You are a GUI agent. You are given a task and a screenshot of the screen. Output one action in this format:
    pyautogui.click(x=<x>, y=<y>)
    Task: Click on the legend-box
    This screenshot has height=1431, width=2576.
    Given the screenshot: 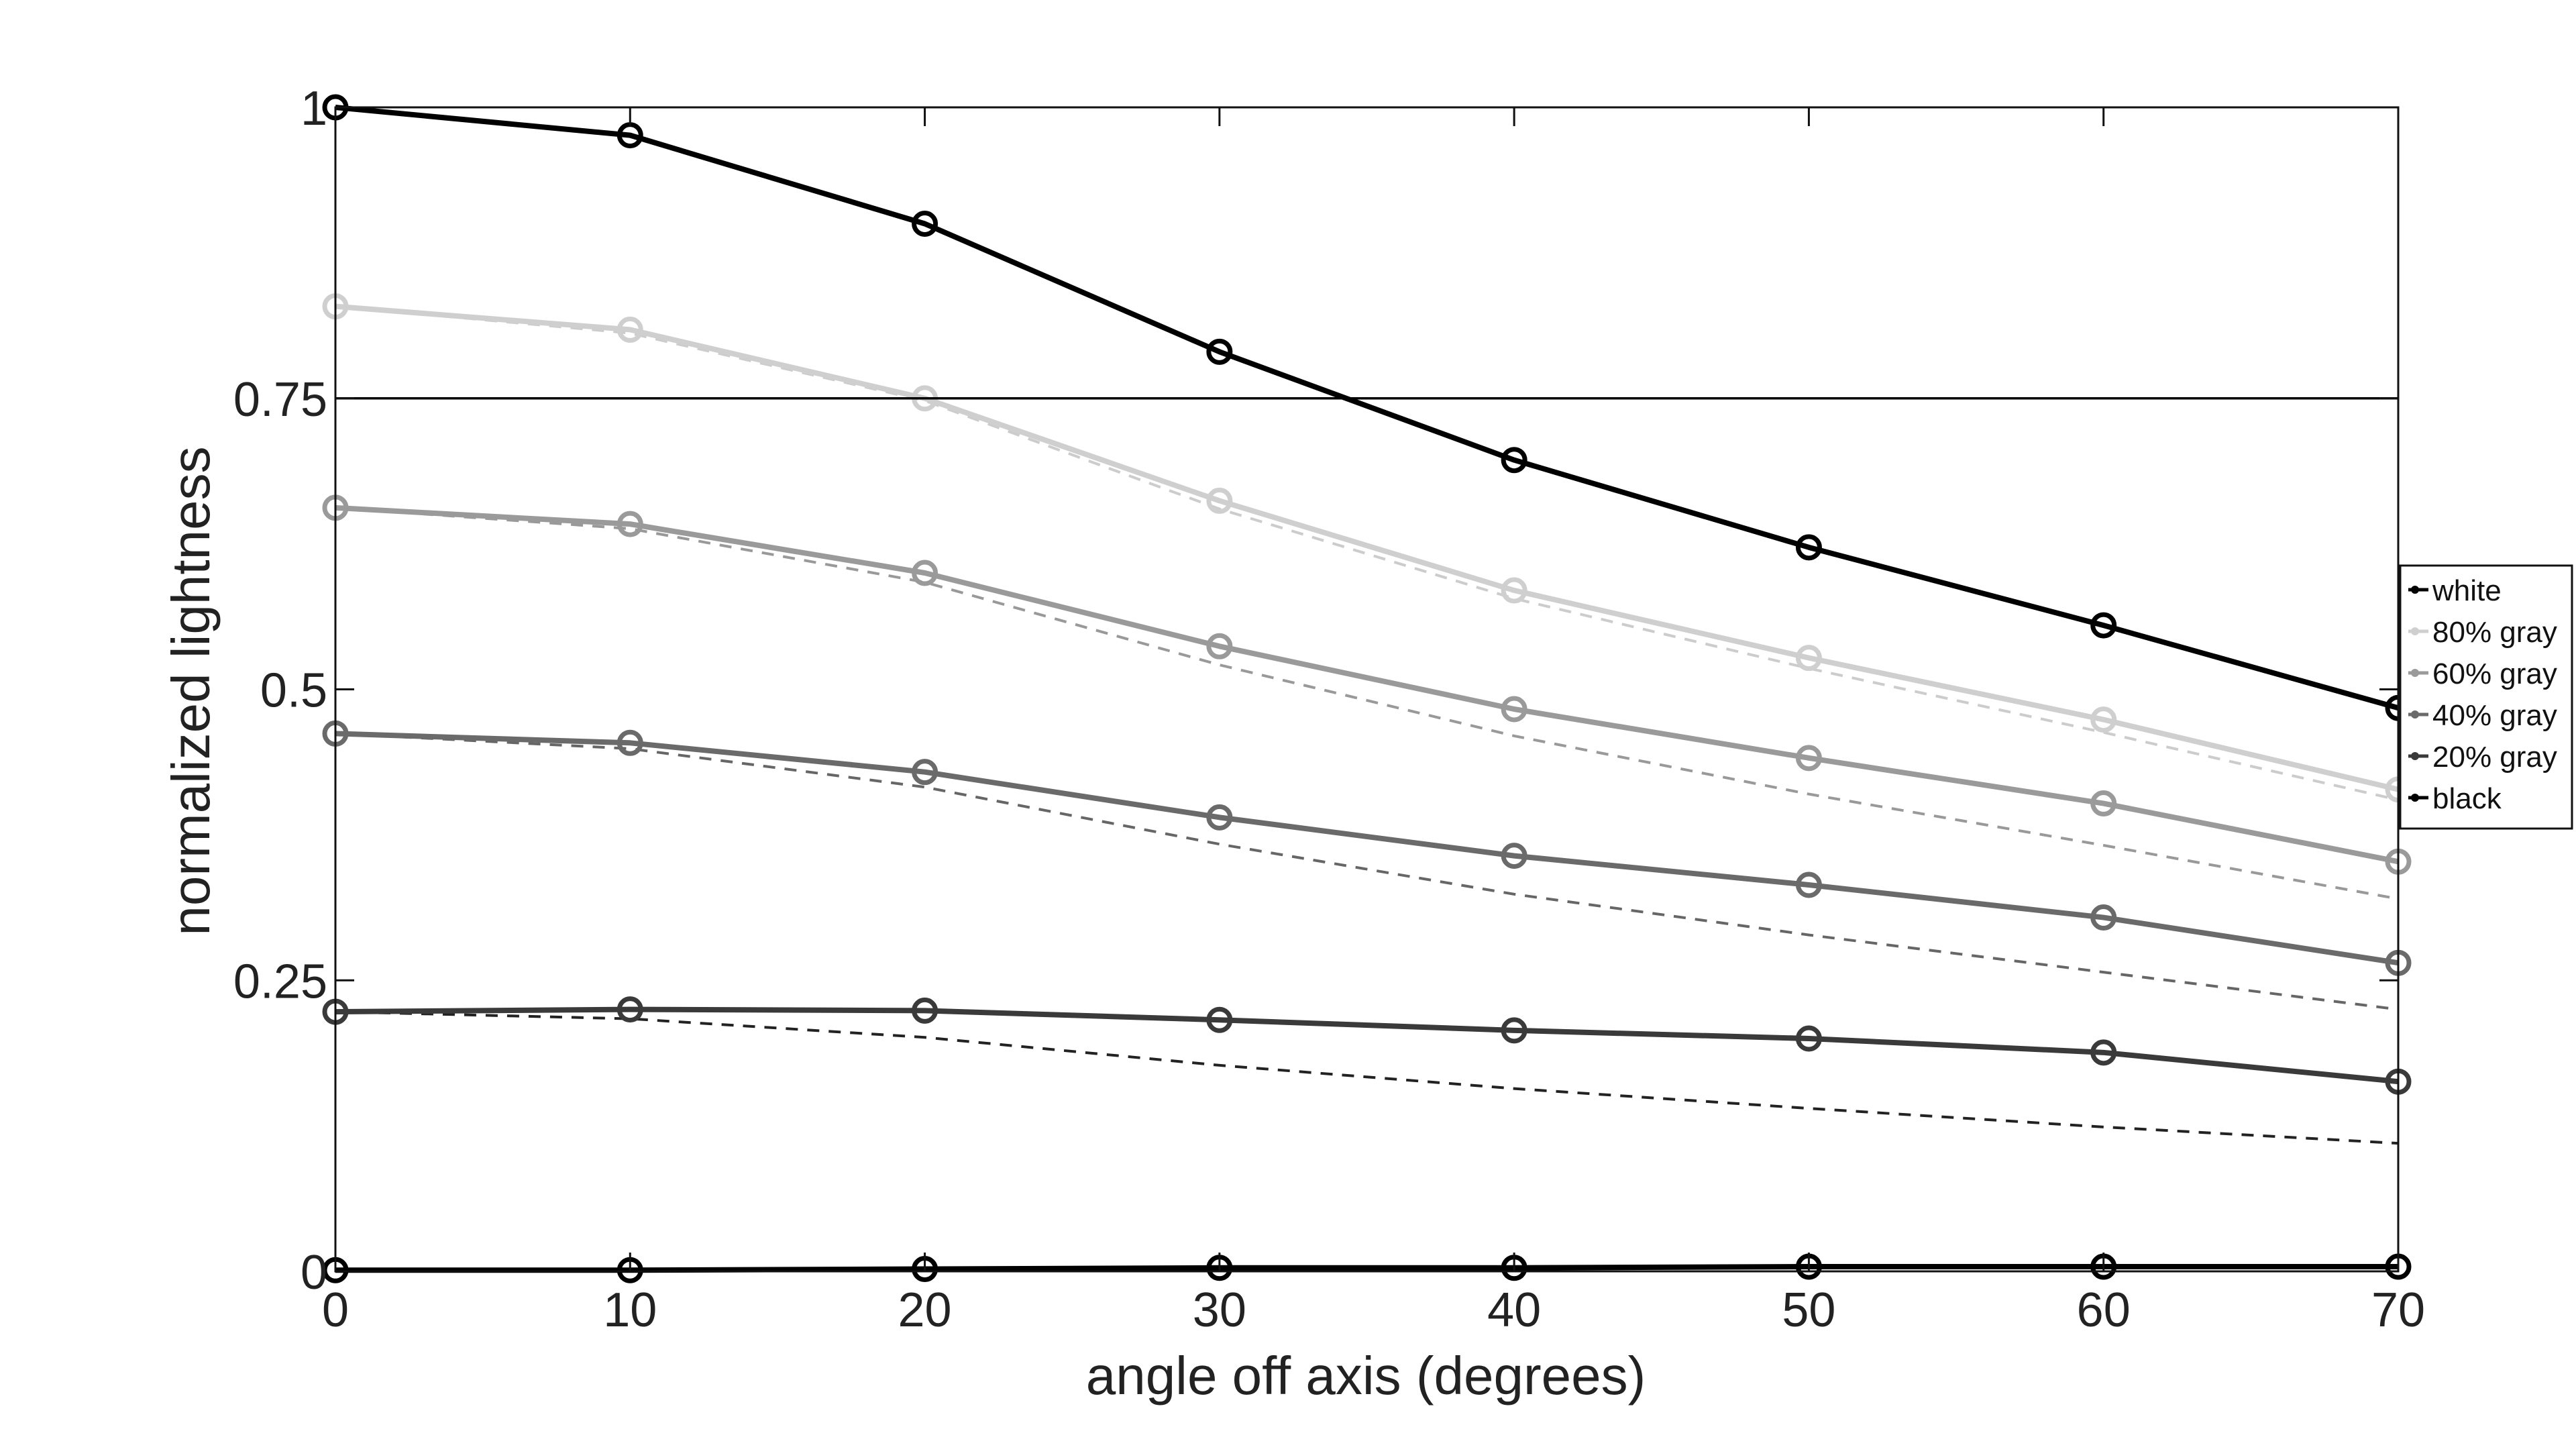 What is the action you would take?
    pyautogui.click(x=2486, y=697)
    